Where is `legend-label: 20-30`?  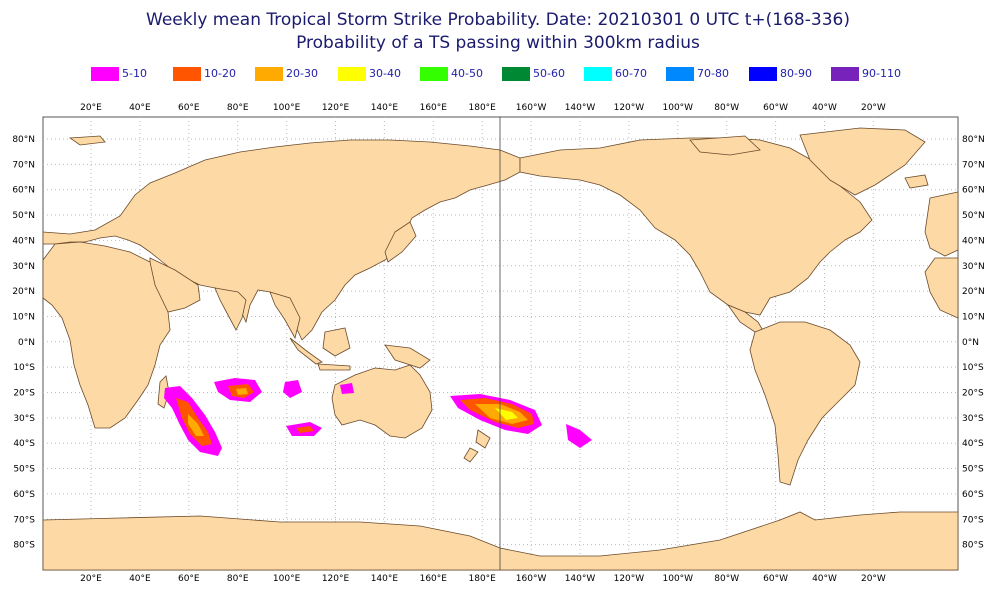 legend-label: 20-30 is located at coordinates (302, 73).